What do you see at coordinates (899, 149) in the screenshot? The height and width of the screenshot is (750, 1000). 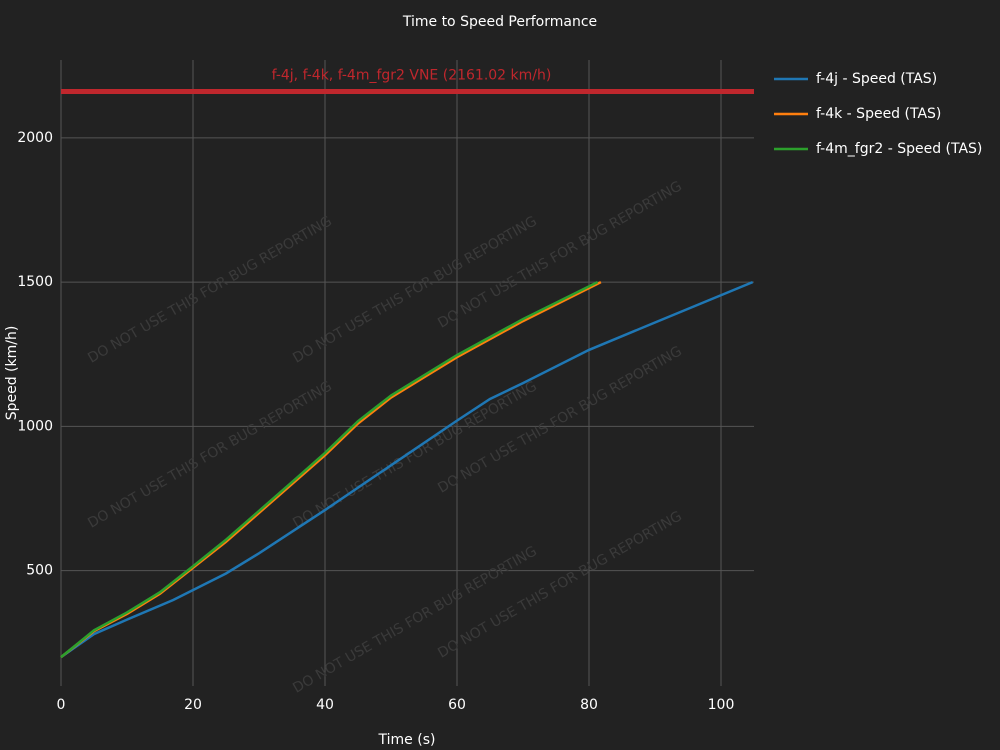 I see `legend-label: f-4m_fgr2 - Speed (TAS)` at bounding box center [899, 149].